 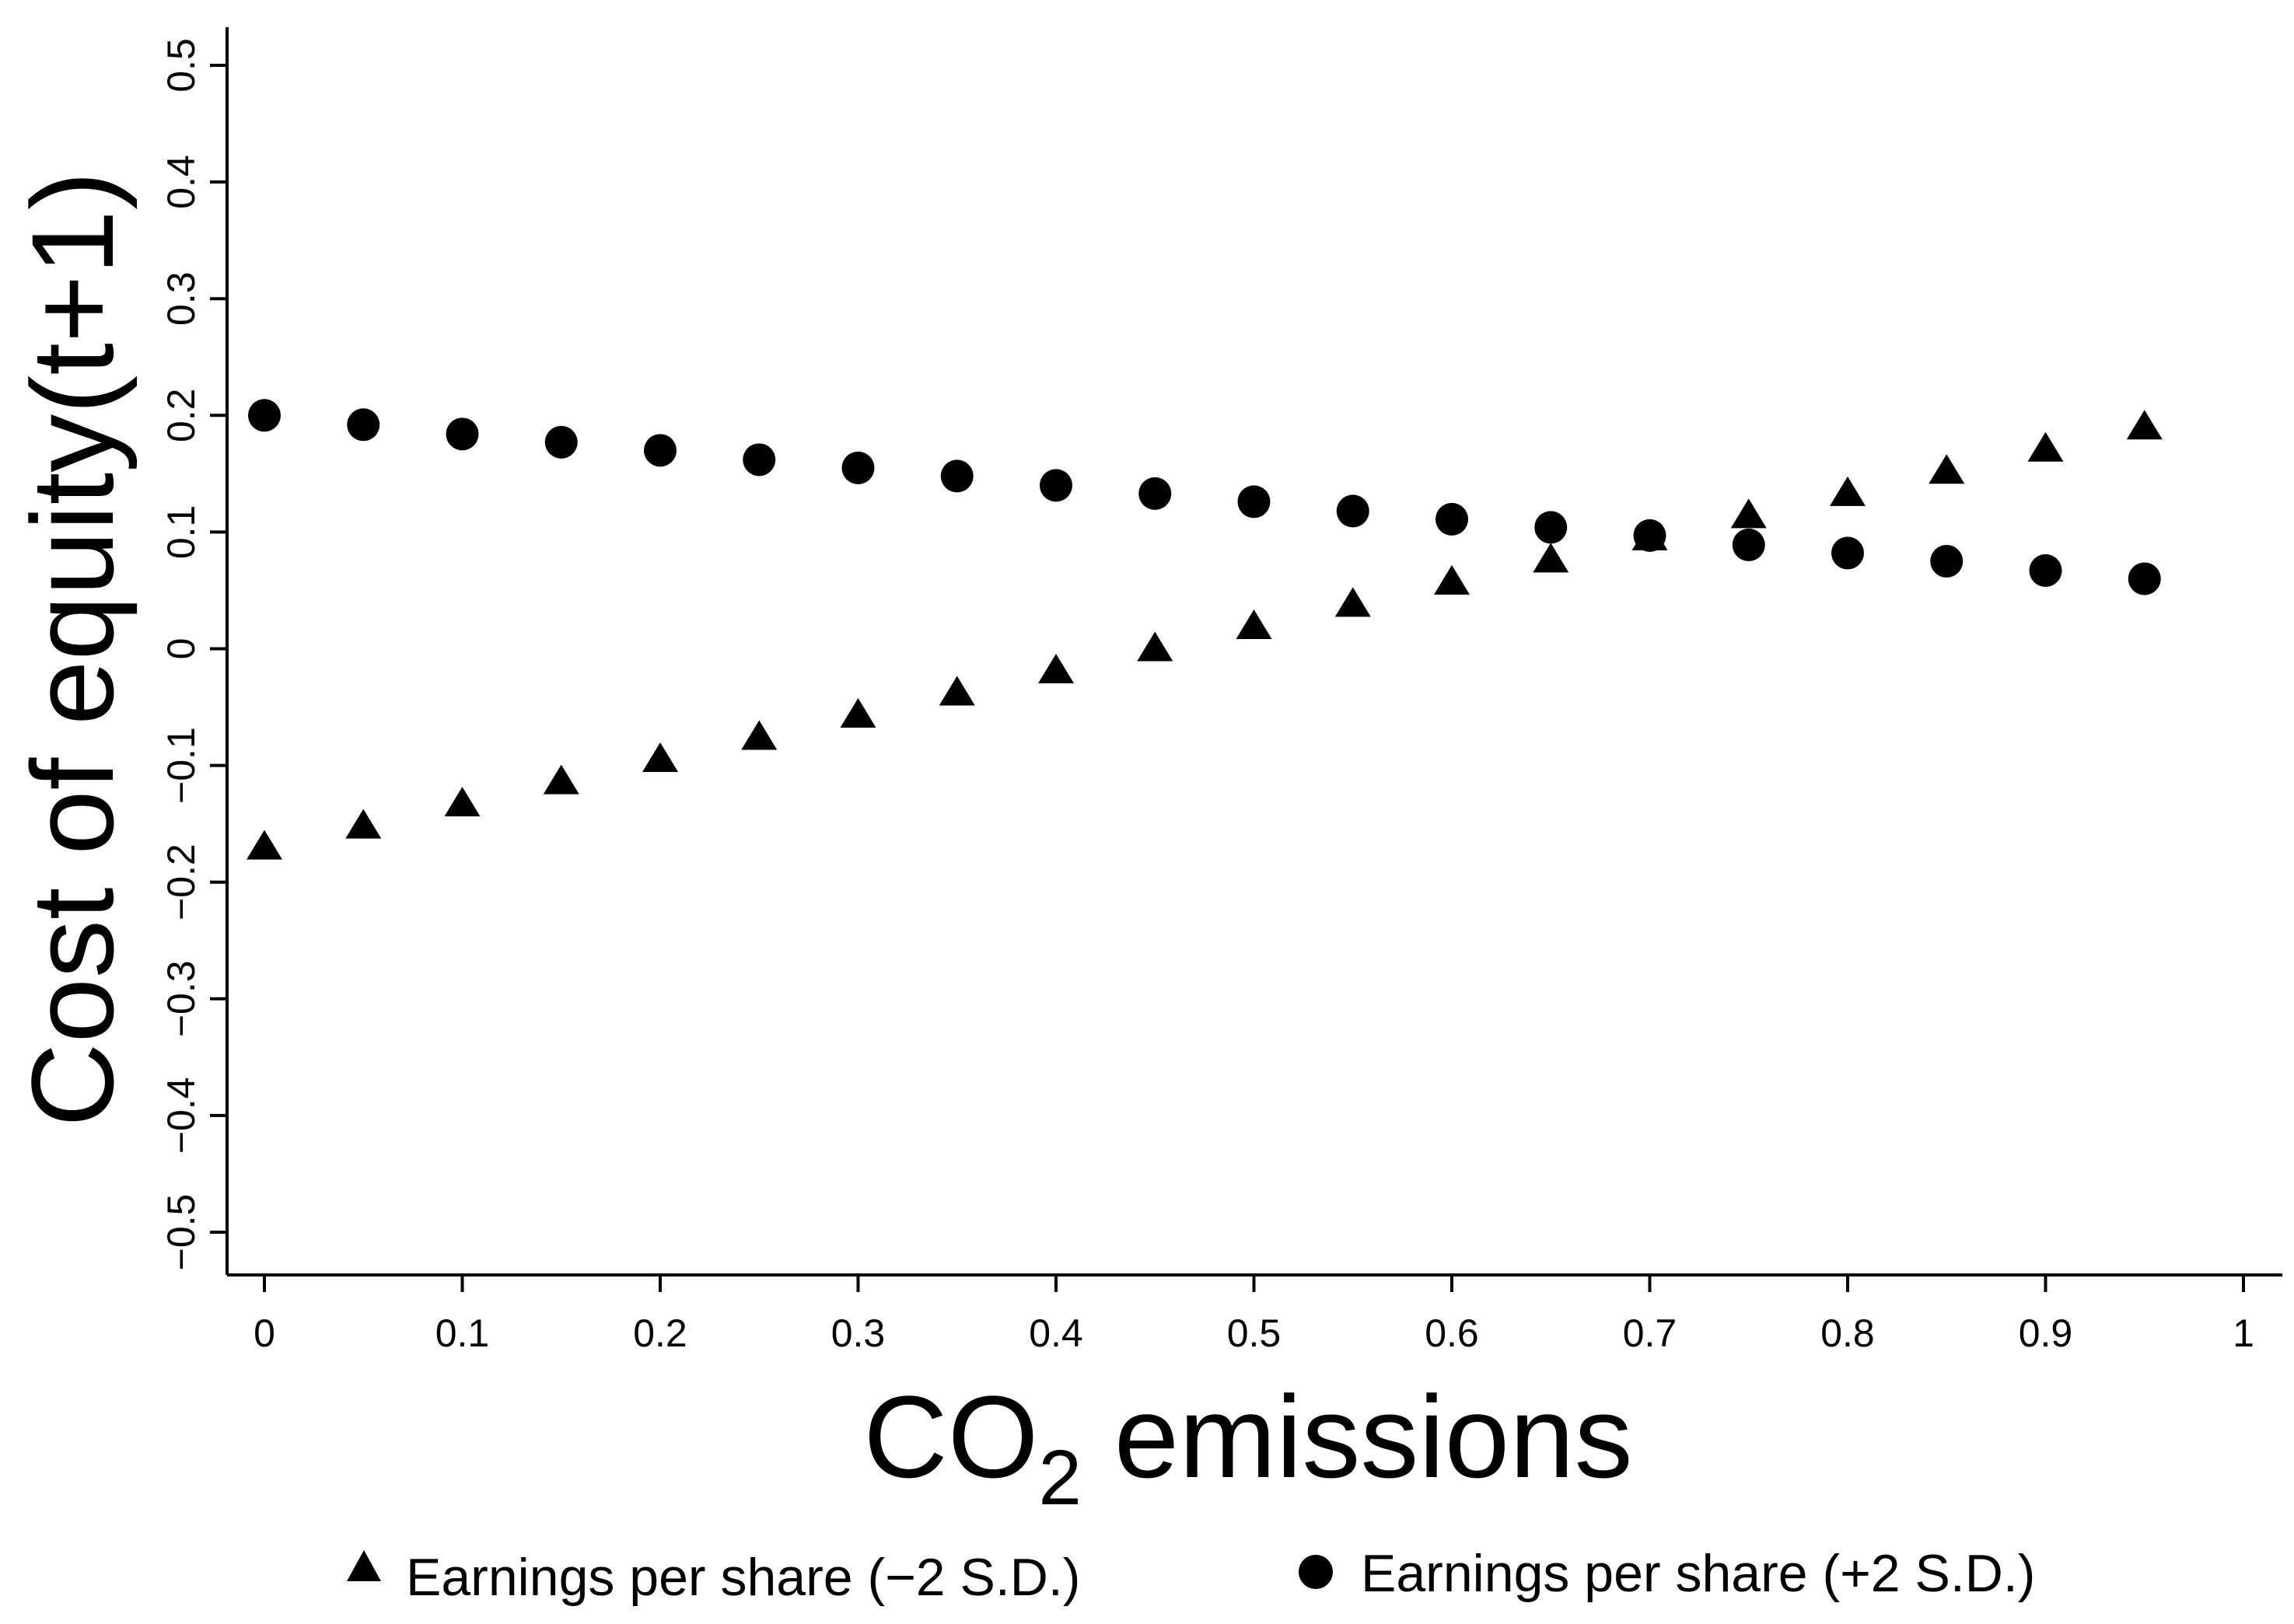 I want to click on legend-item-triangle: Earnings per share (−2 S.D.), so click(x=713, y=1577).